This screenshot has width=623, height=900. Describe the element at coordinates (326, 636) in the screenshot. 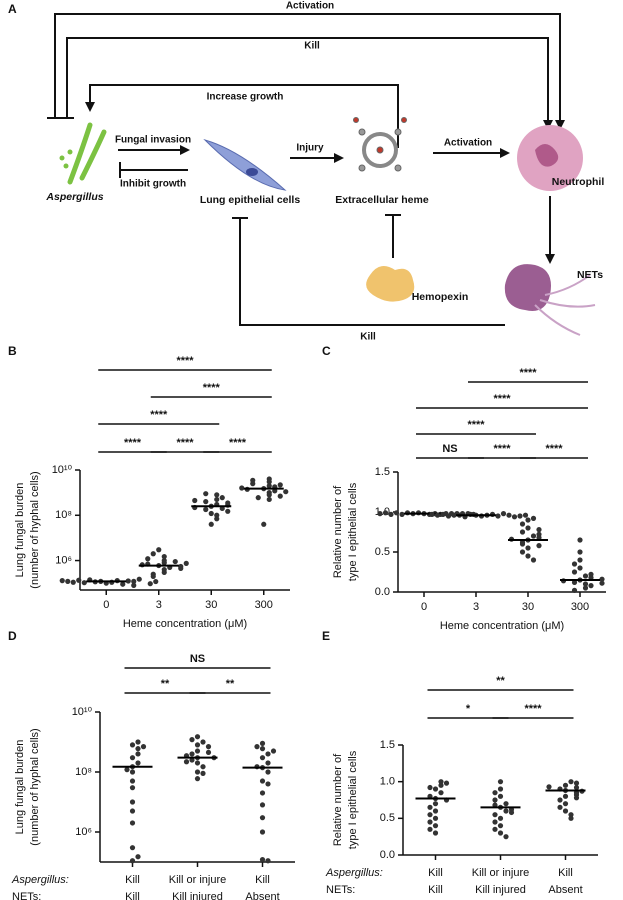

I see `panel-letter: E` at that location.